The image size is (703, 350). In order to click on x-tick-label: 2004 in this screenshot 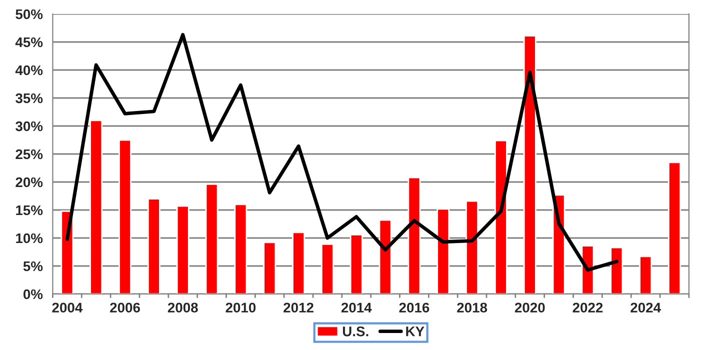, I will do `click(67, 307)`.